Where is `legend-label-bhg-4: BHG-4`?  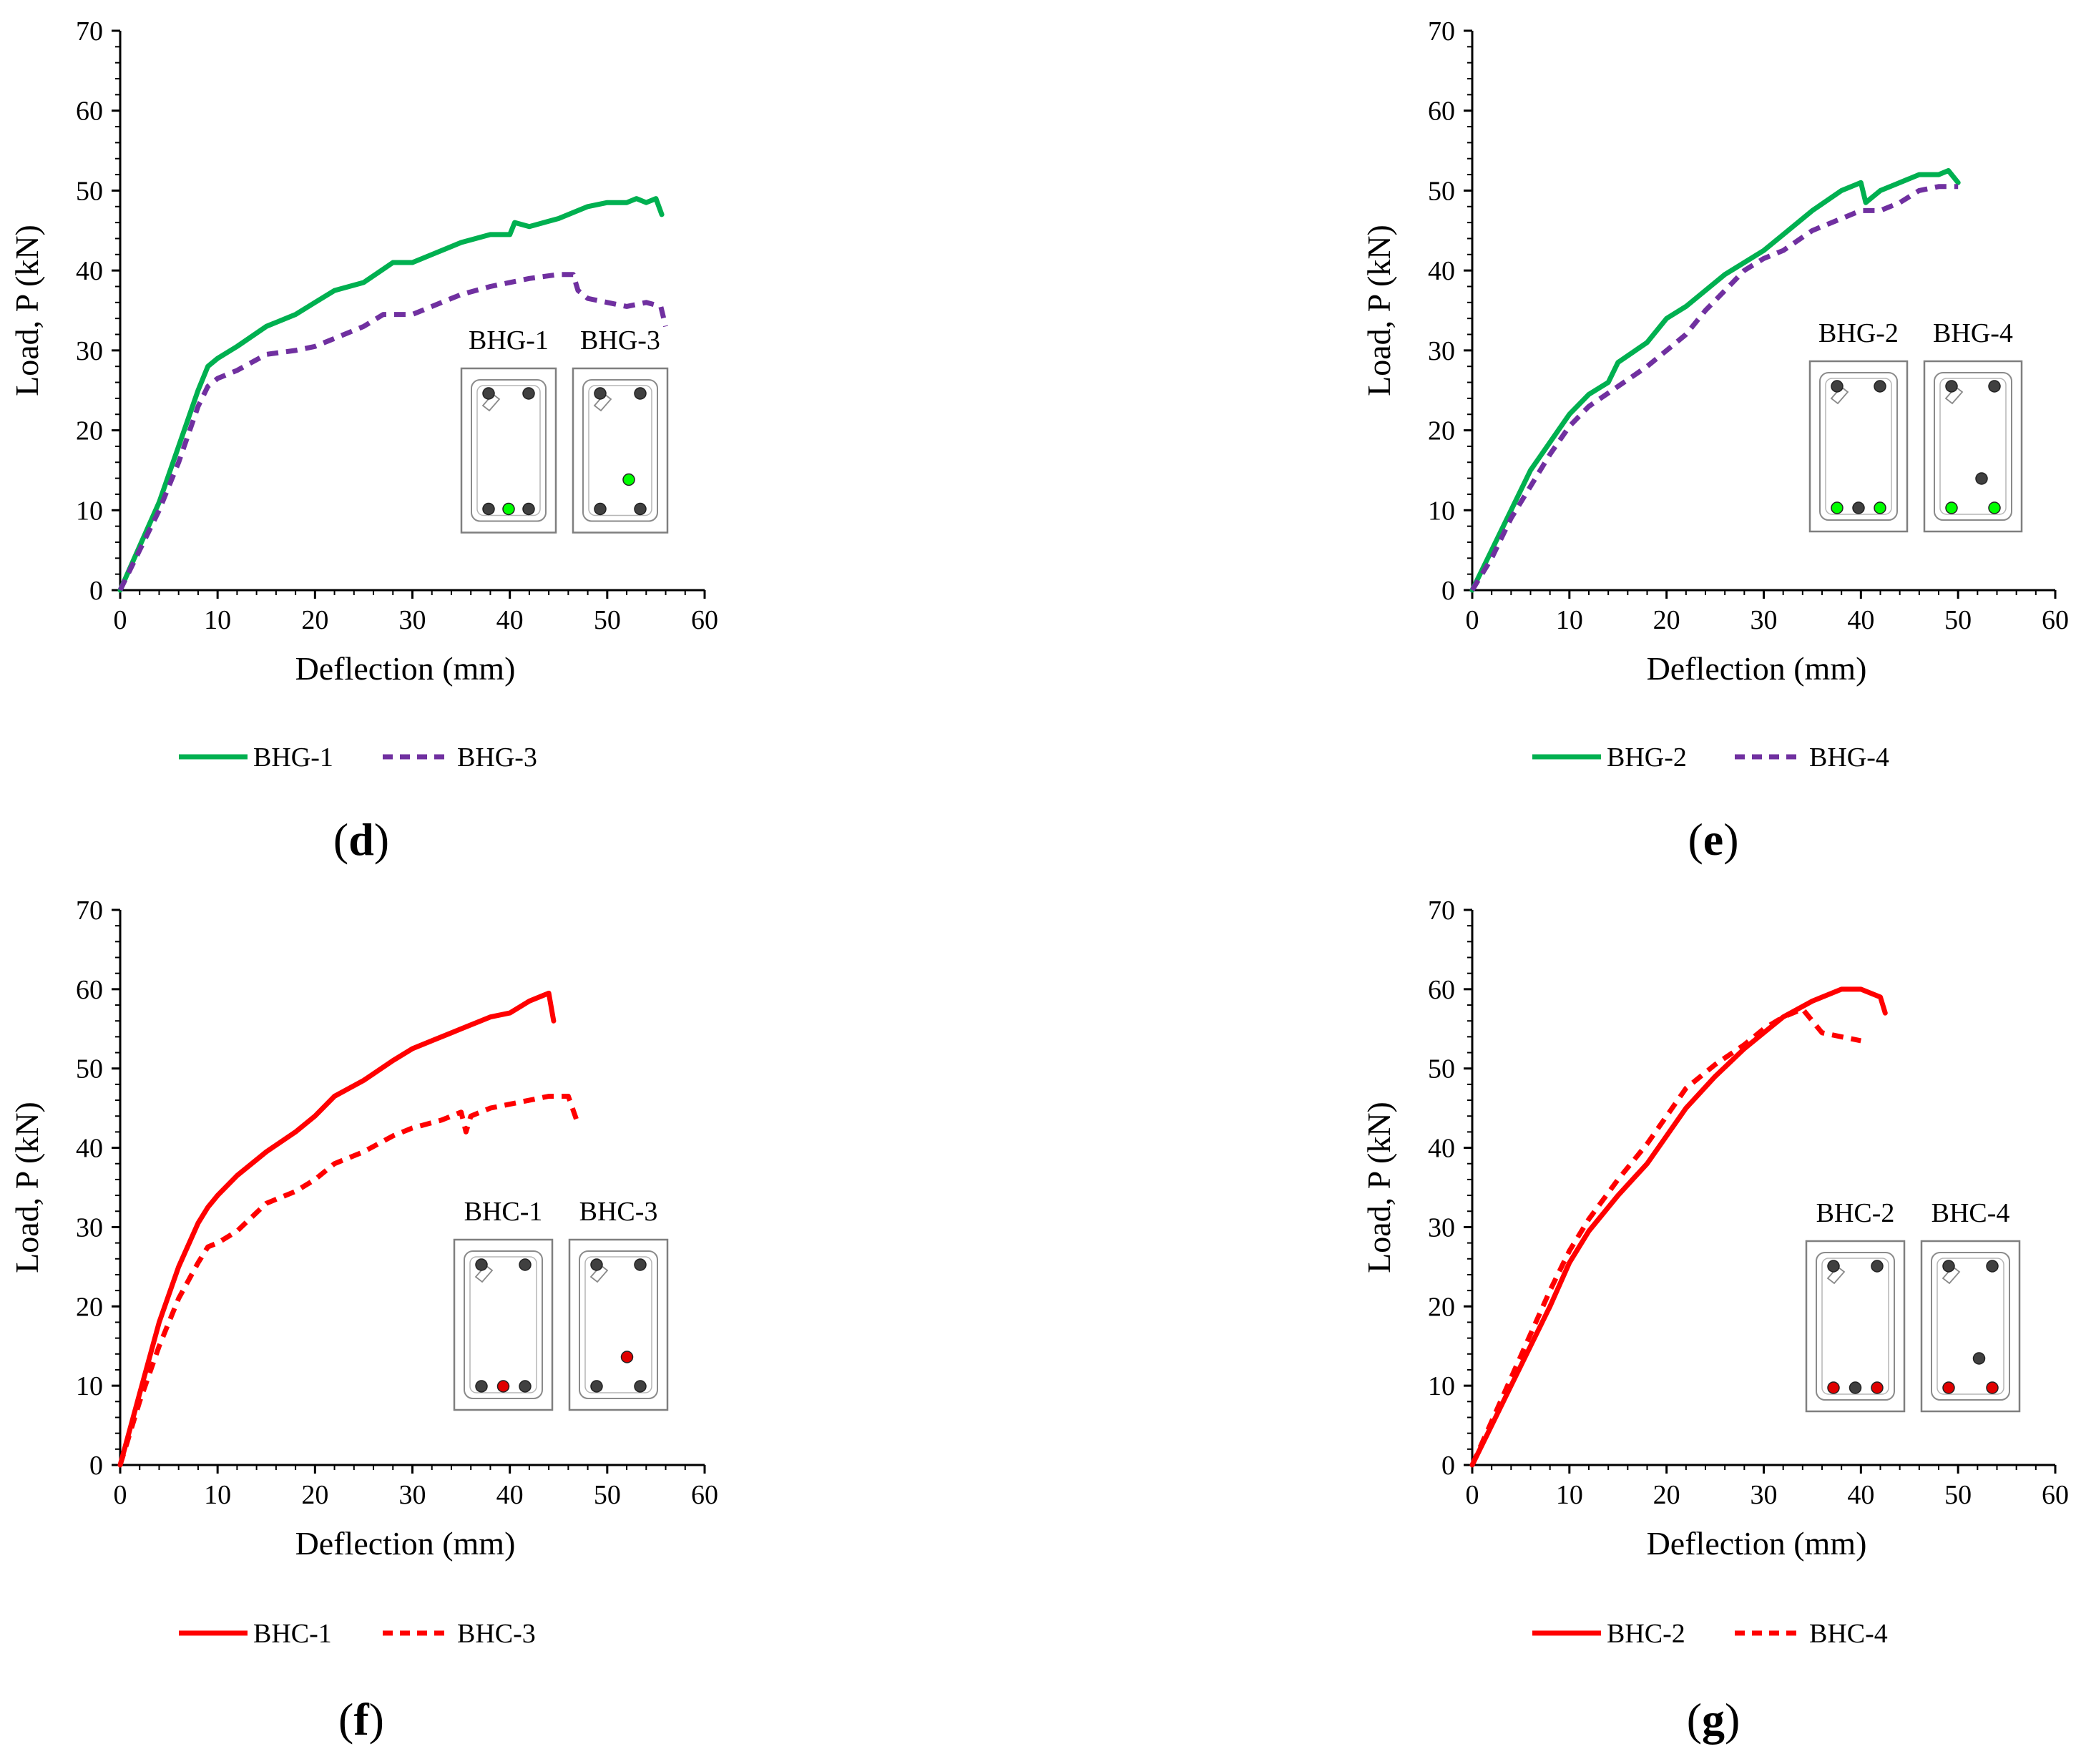
legend-label-bhg-4: BHG-4 is located at coordinates (1849, 758).